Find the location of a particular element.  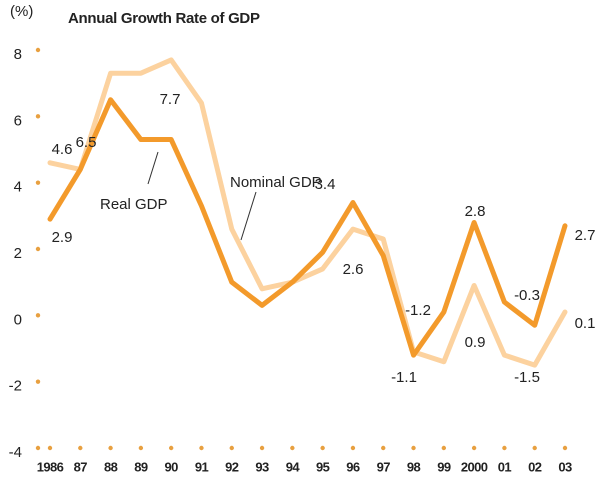

x-tick-label: 95 is located at coordinates (323, 466).